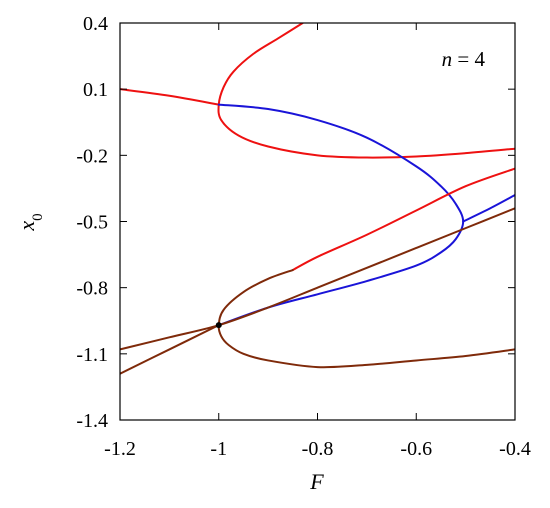  Describe the element at coordinates (416, 449) in the screenshot. I see `x-tick-label: -0.6` at that location.